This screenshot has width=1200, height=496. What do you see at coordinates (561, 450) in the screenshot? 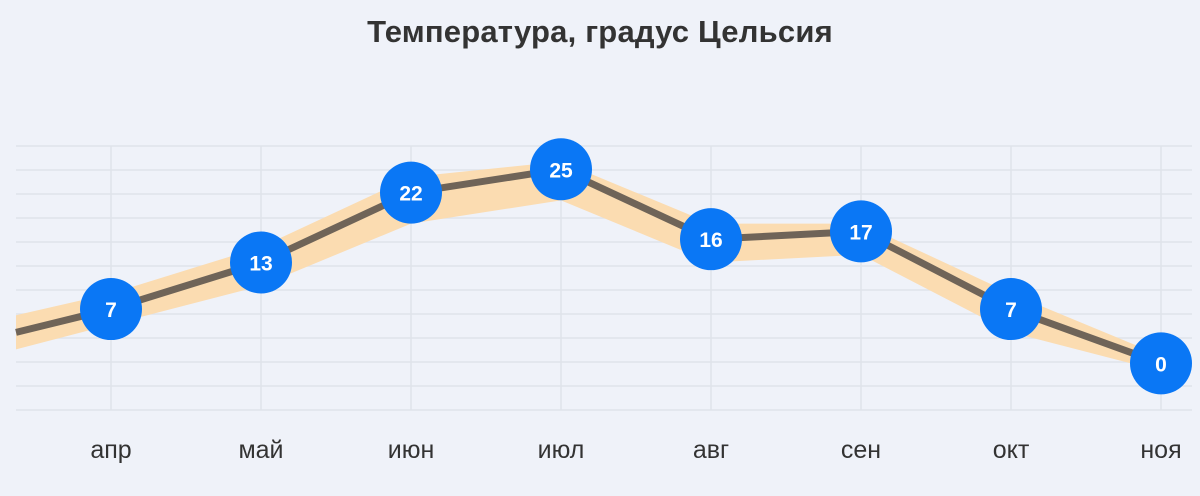
I see `x-tick-label: июл` at bounding box center [561, 450].